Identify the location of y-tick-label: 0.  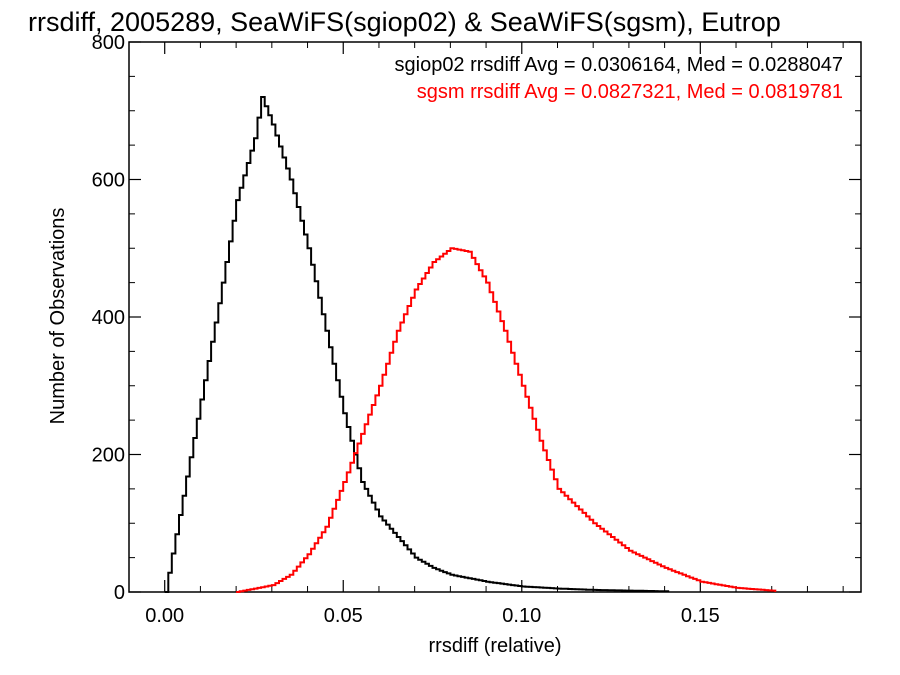
(119, 593).